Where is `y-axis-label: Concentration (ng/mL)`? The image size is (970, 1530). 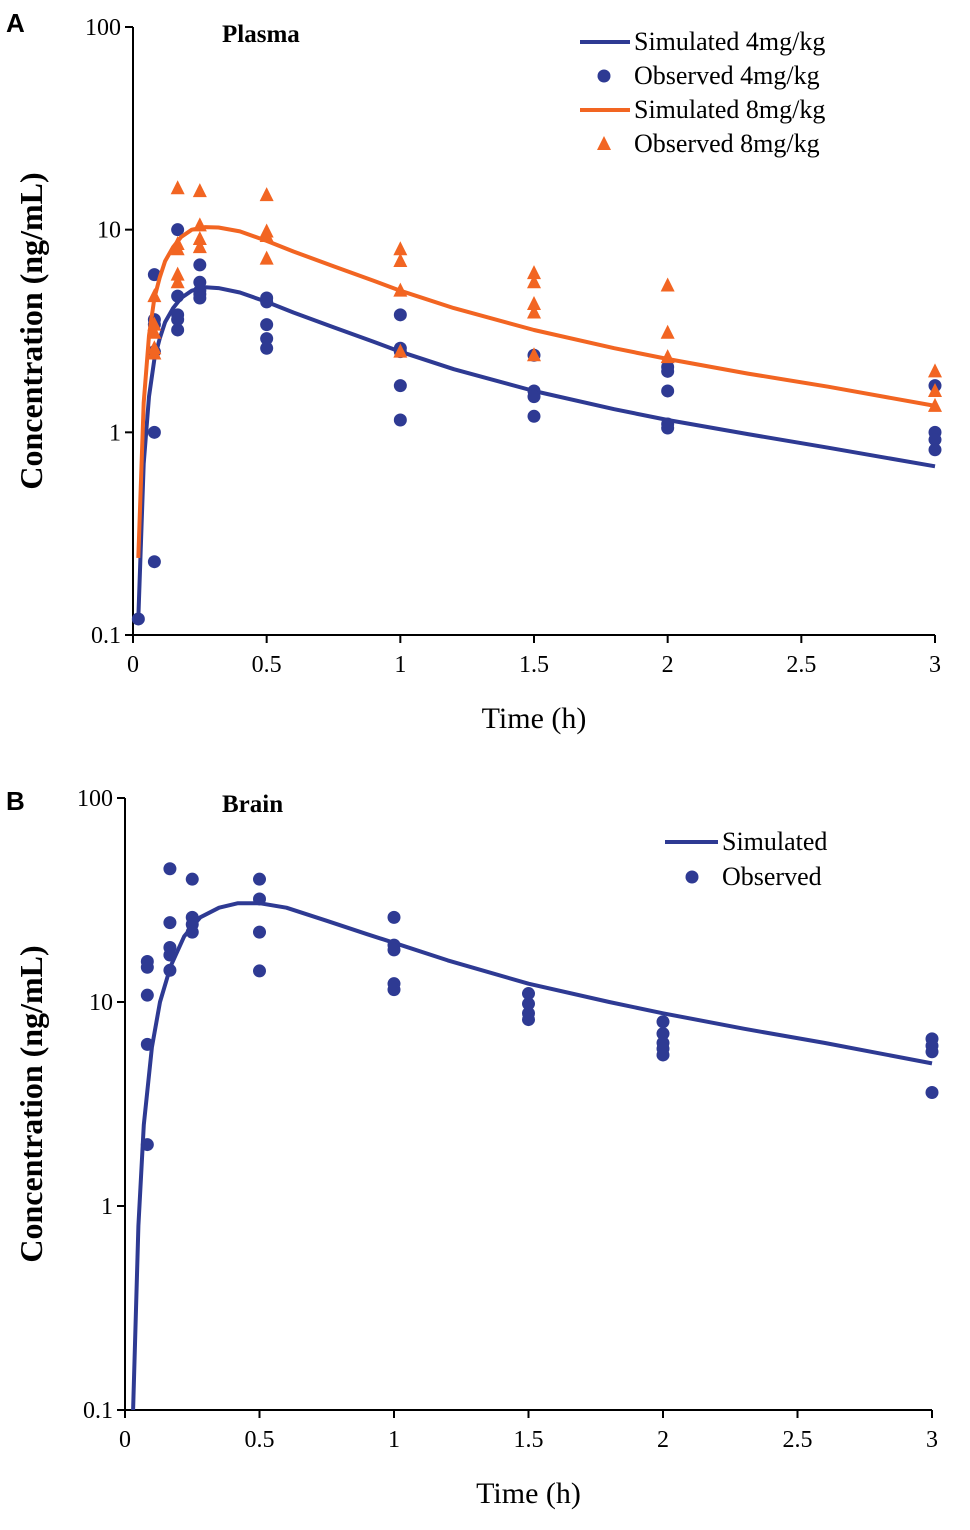 y-axis-label: Concentration (ng/mL) is located at coordinates (31, 330).